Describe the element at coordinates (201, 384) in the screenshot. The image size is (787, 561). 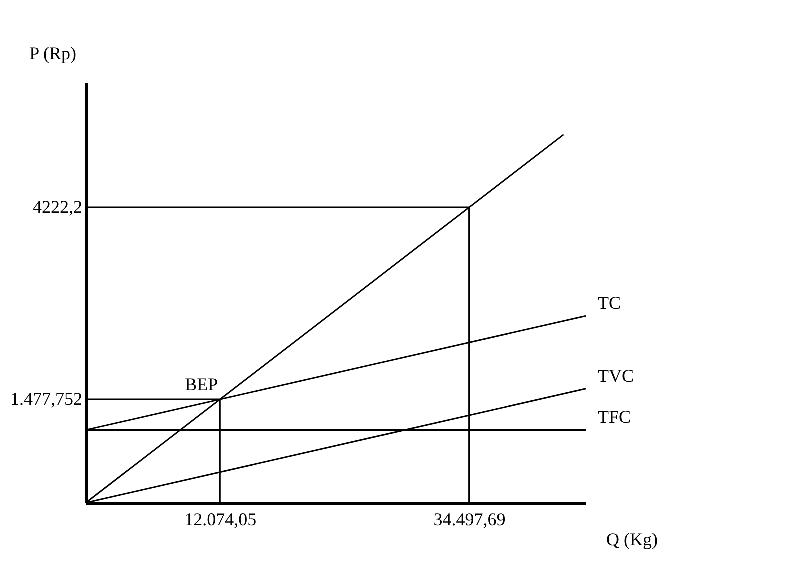
I see `annotation: BEP` at that location.